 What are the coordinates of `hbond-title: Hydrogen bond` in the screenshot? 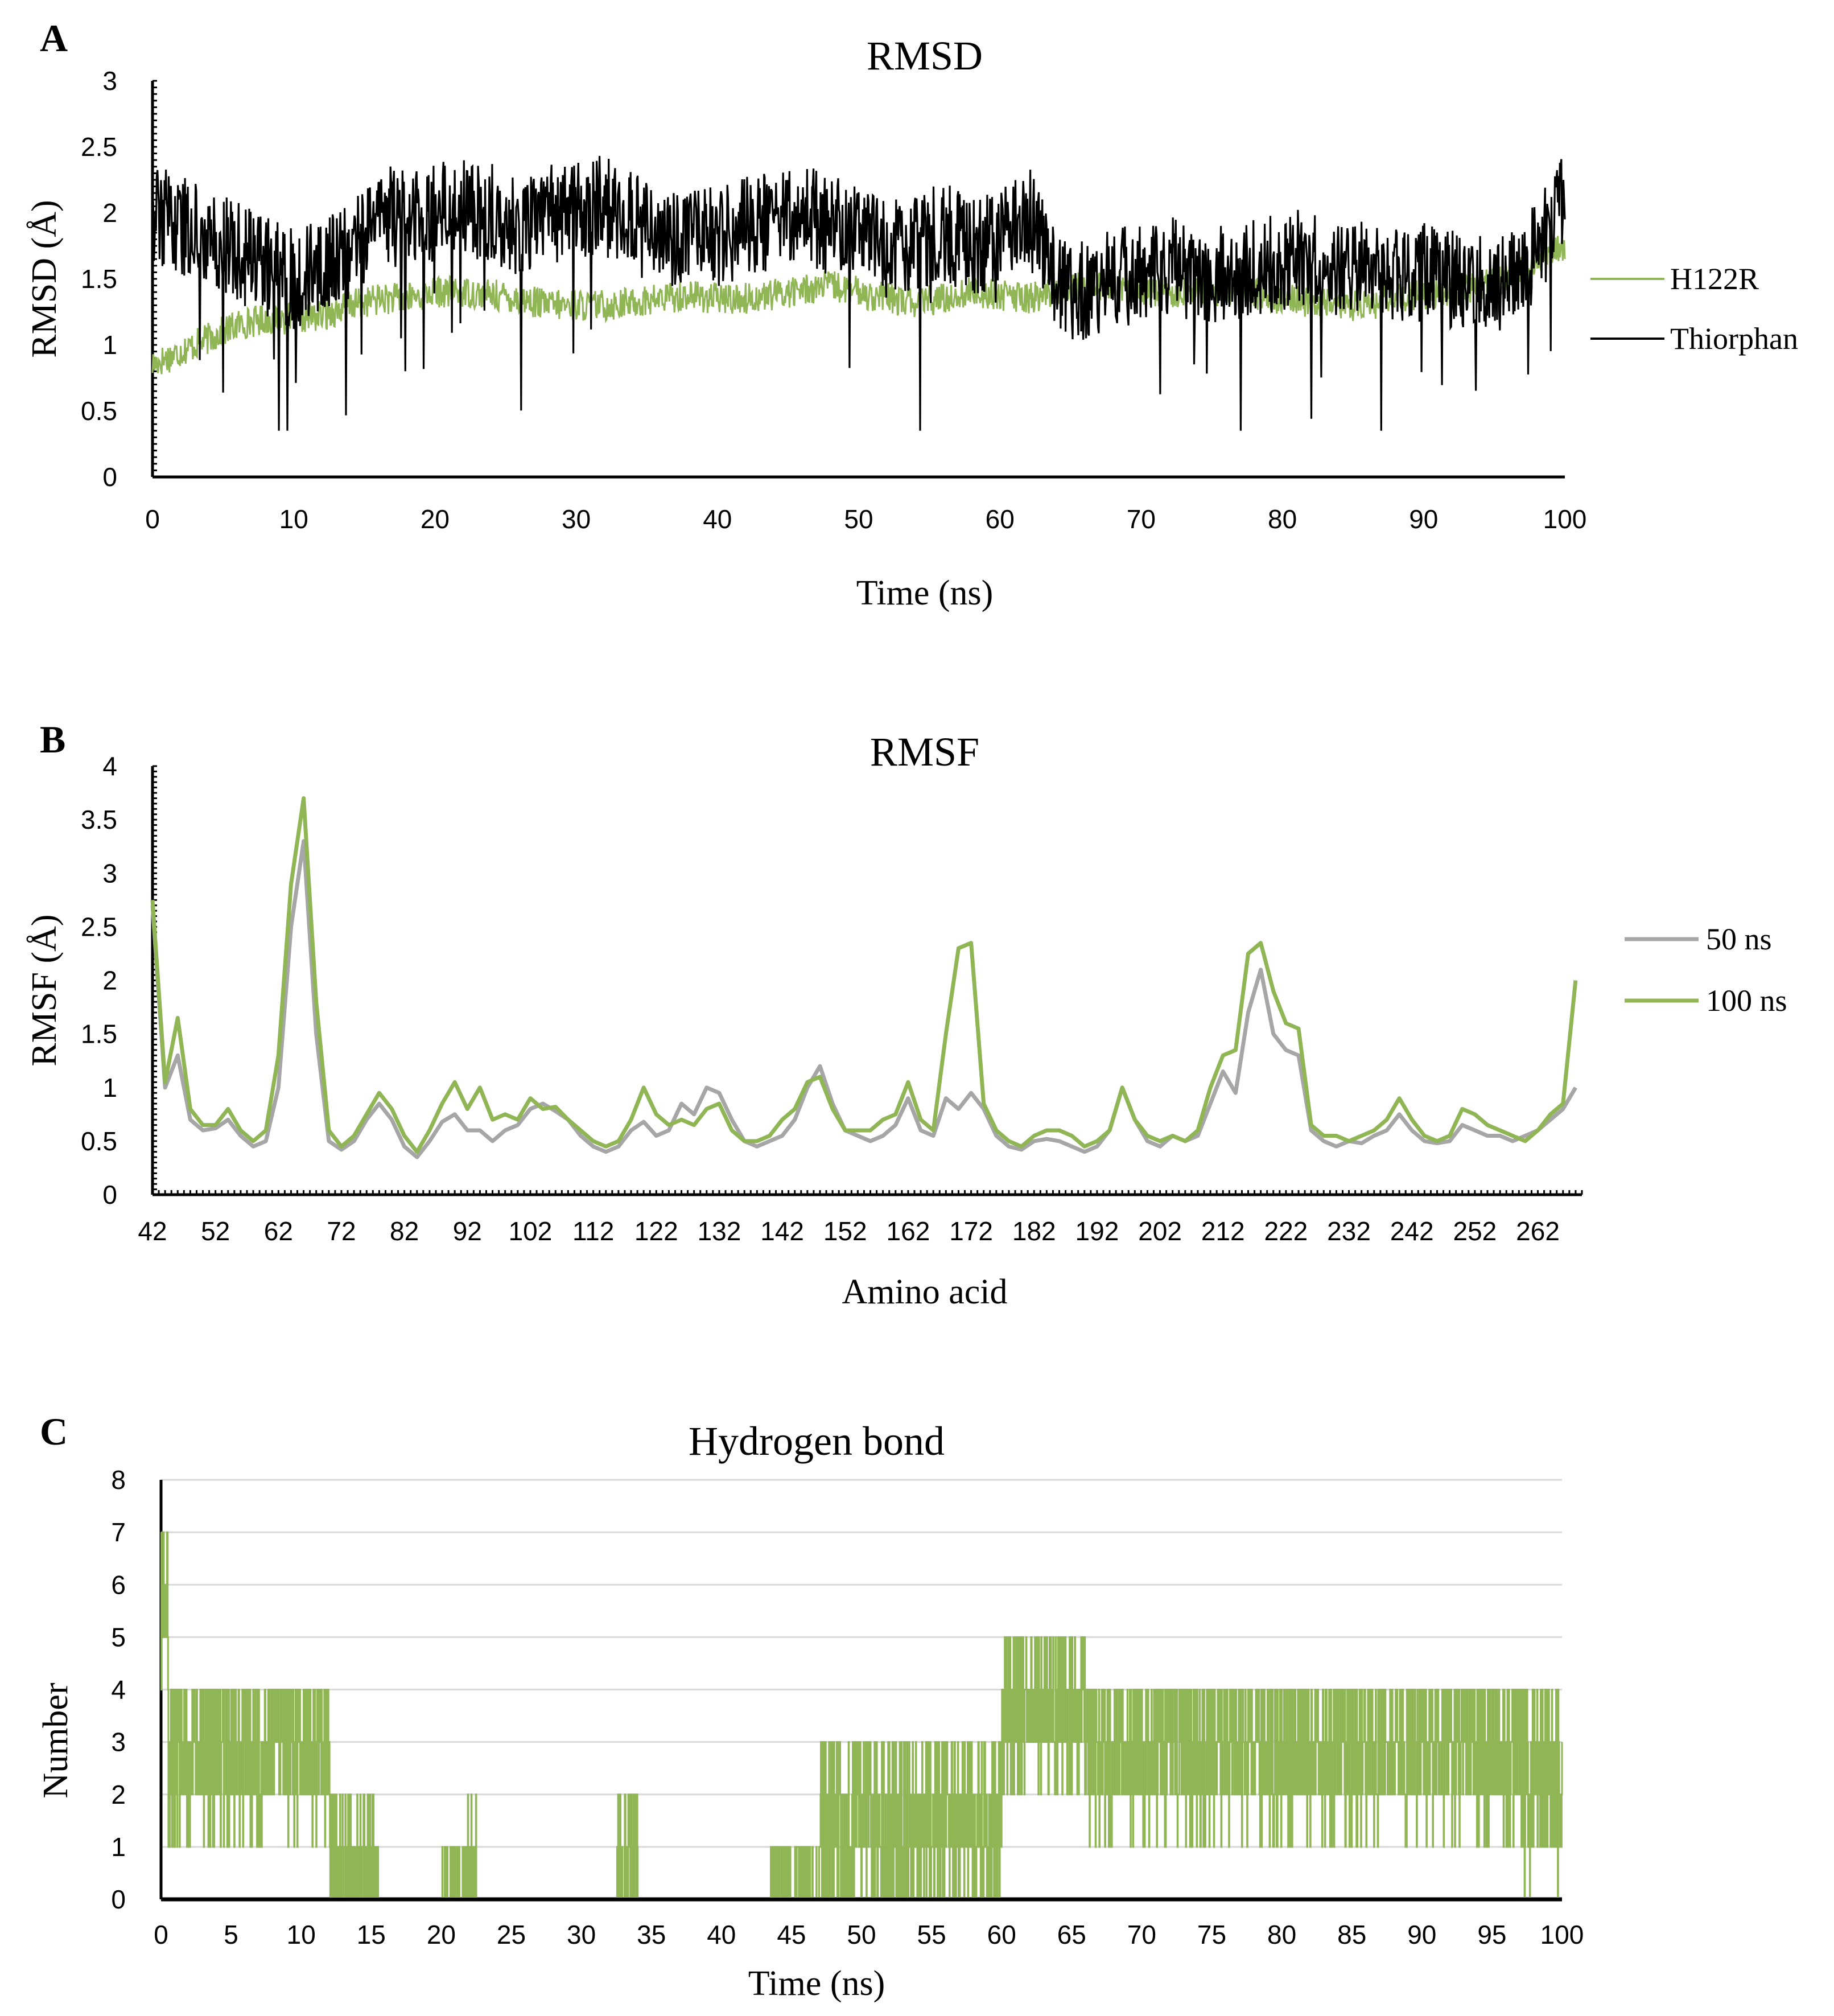 It's located at (817, 1441).